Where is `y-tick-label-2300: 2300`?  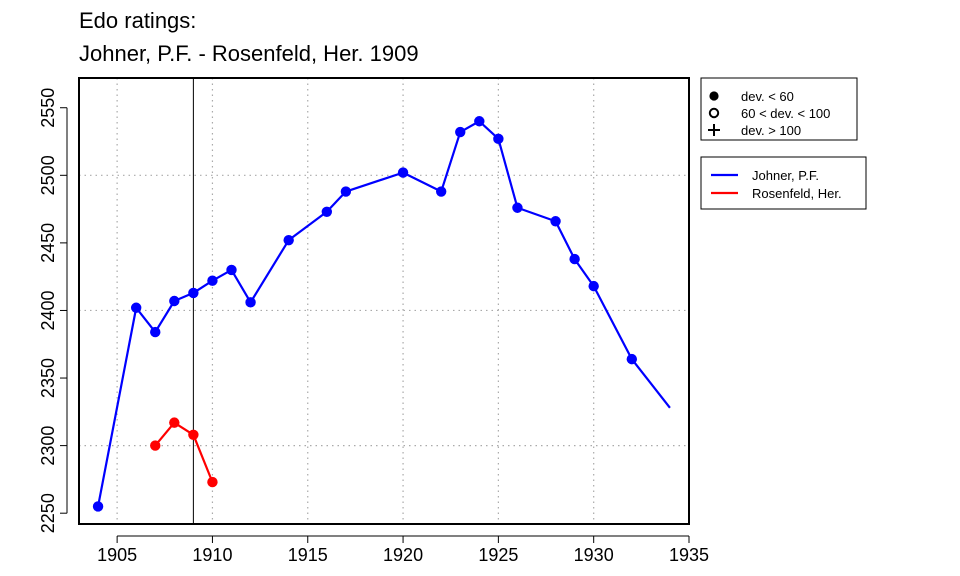 y-tick-label-2300: 2300 is located at coordinates (48, 446).